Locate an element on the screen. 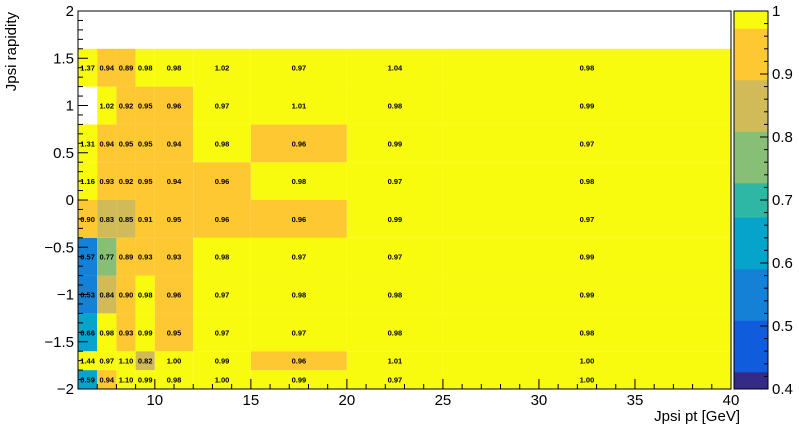  color-scale-axis: 0.4 0.5 0.6 0.7 0.8 0.9 1 is located at coordinates (776, 200).